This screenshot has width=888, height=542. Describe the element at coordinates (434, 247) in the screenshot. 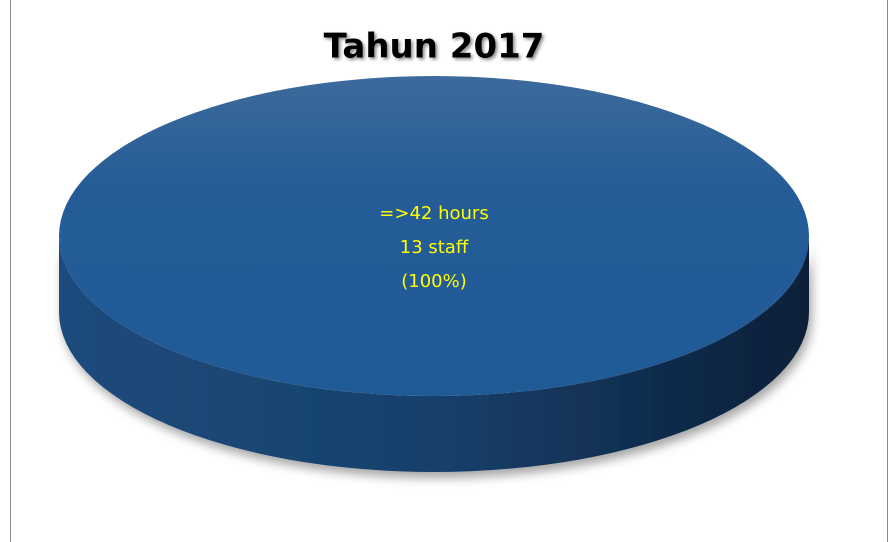

I see `data-label: 13 staff` at that location.